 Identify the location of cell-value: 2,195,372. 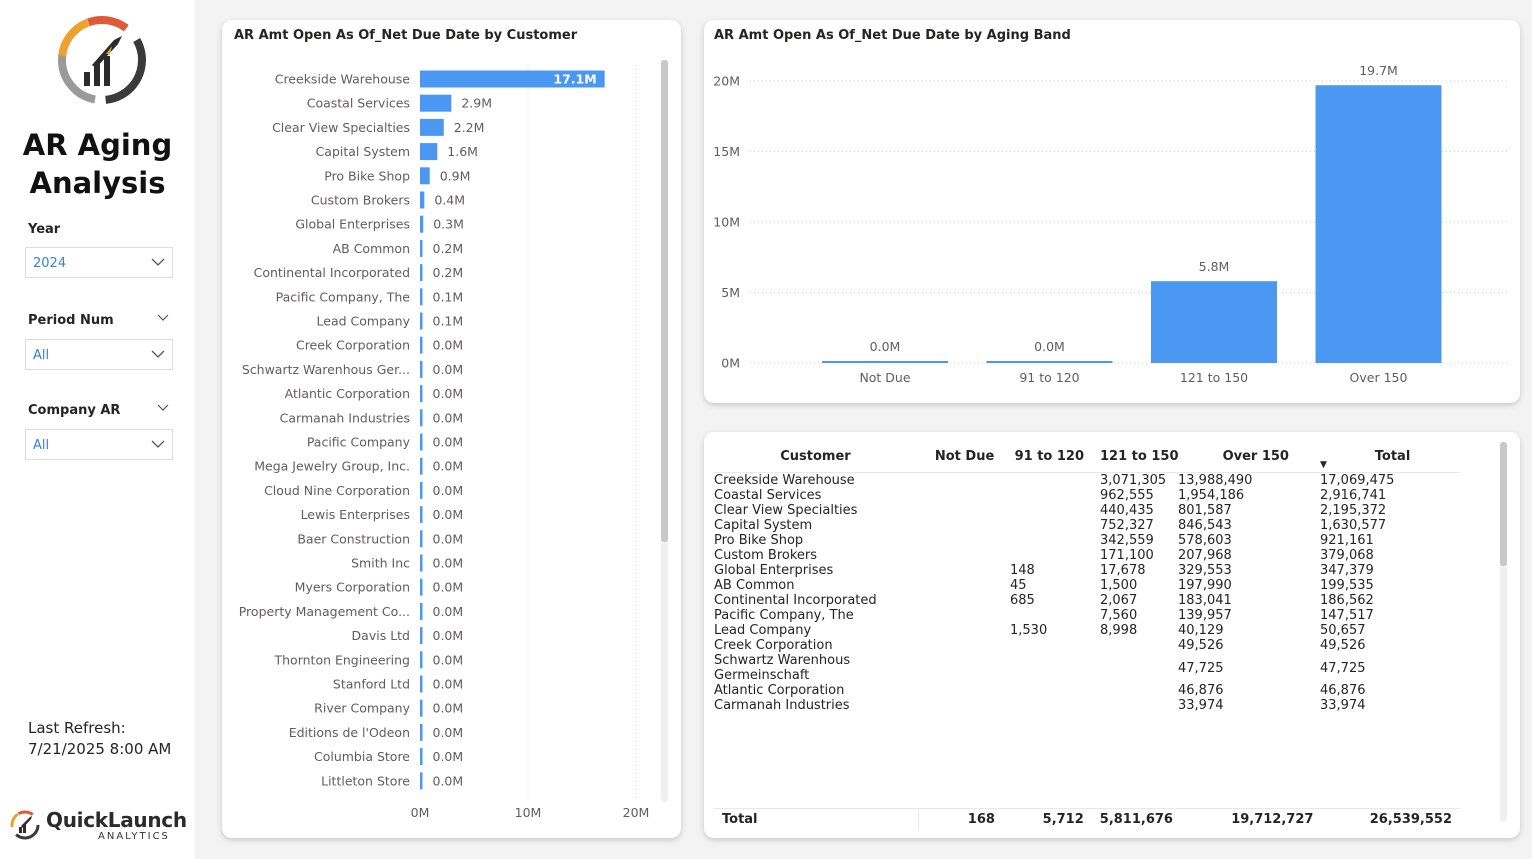
(1353, 510).